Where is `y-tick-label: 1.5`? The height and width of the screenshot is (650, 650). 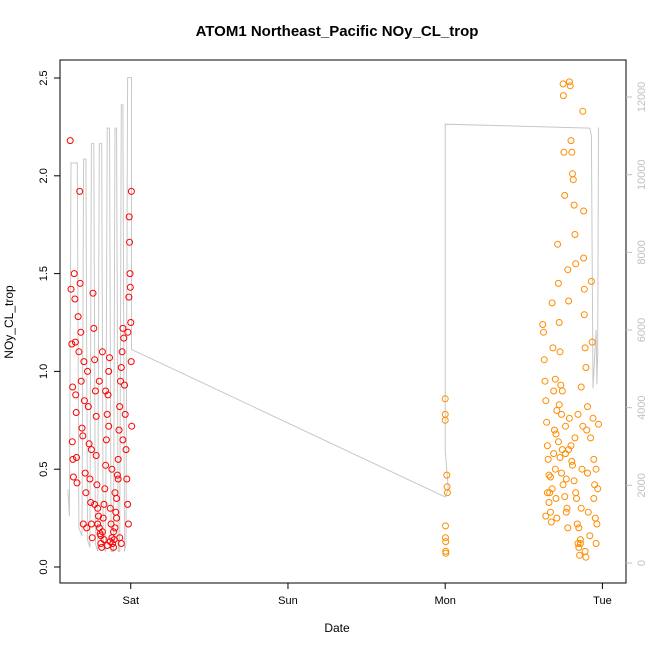
y-tick-label: 1.5 is located at coordinates (44, 273).